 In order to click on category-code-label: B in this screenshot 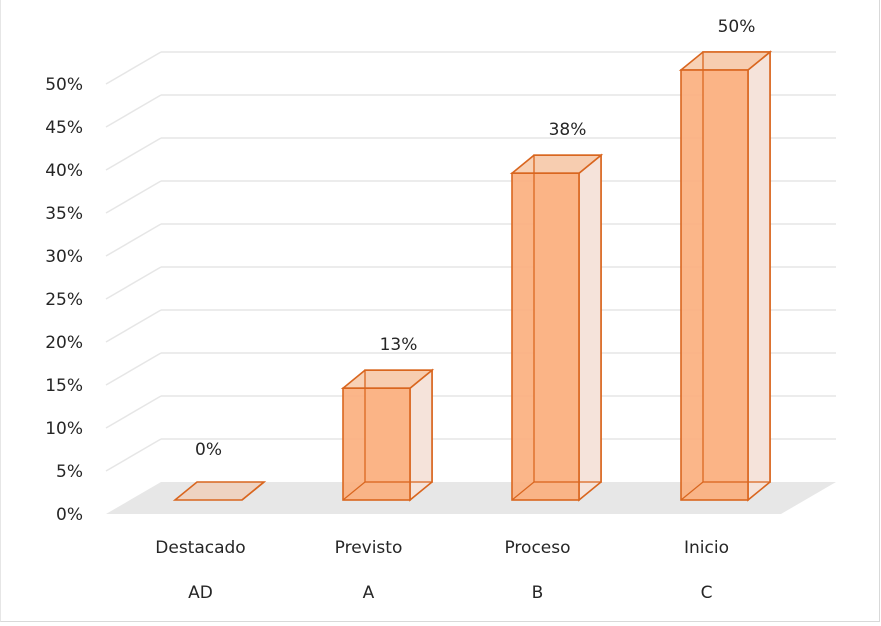, I will do `click(538, 593)`.